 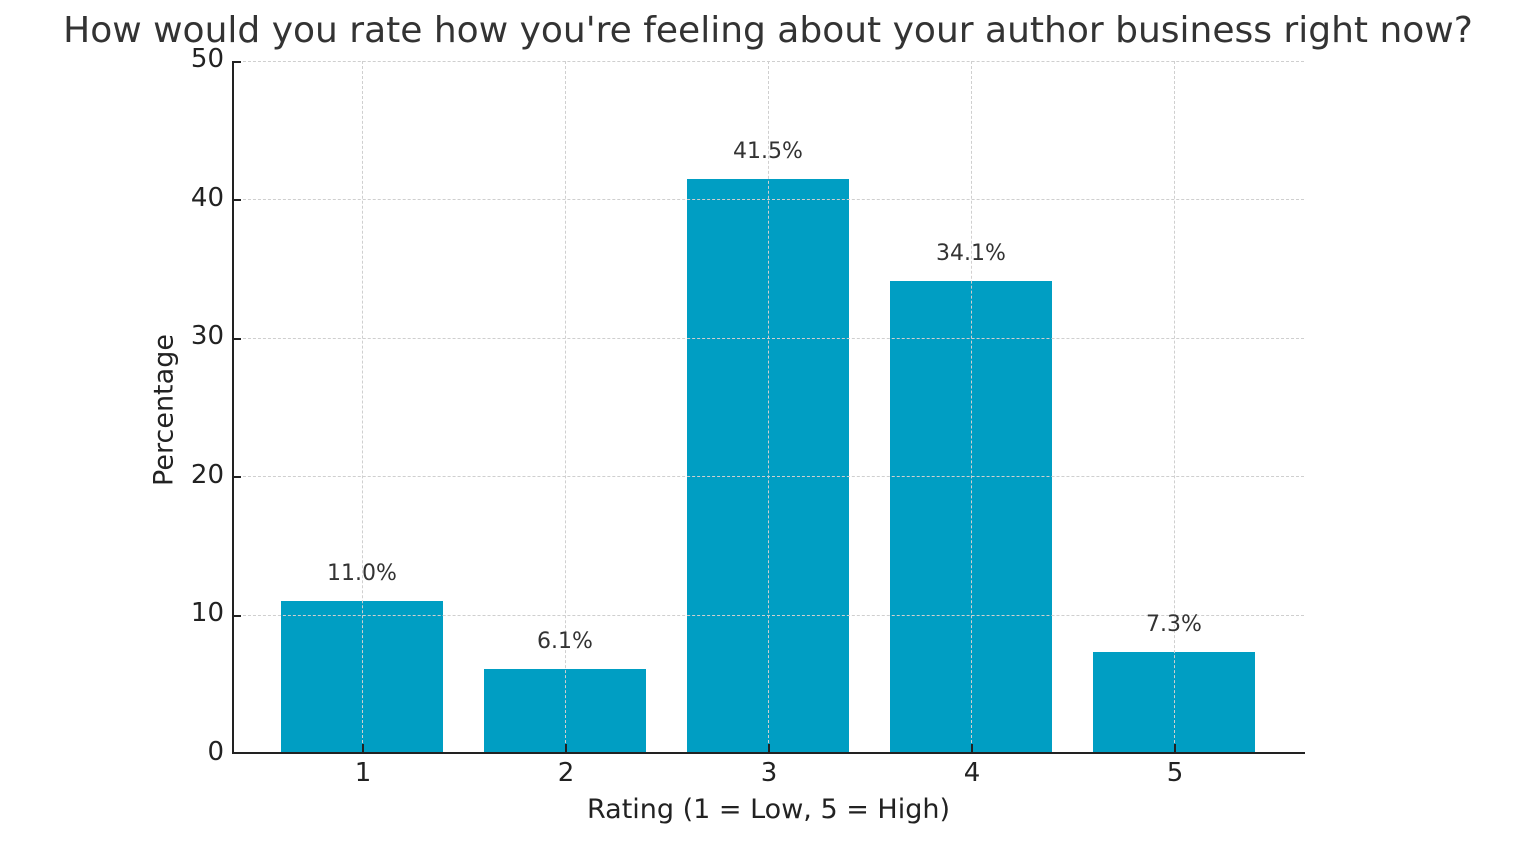 What do you see at coordinates (207, 198) in the screenshot?
I see `y-tick-label: 40` at bounding box center [207, 198].